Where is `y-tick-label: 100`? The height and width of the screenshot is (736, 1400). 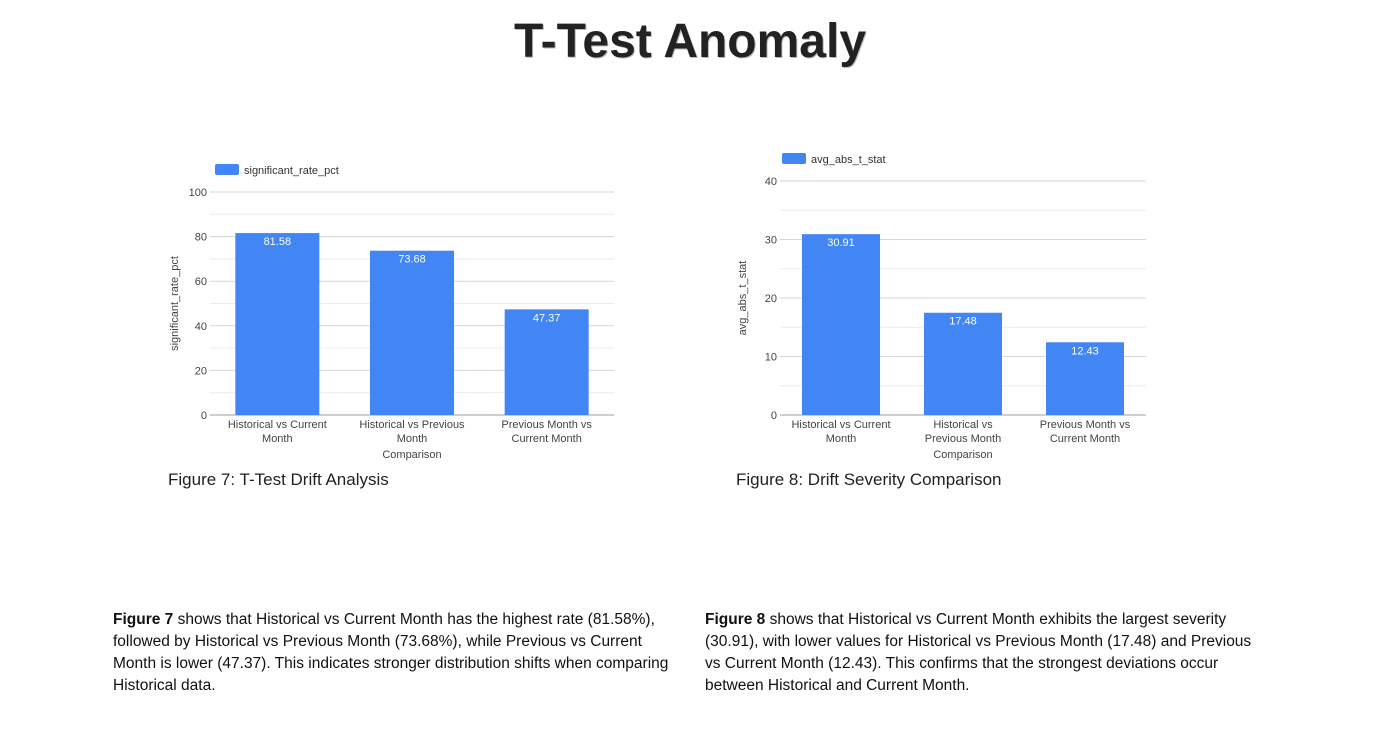 y-tick-label: 100 is located at coordinates (198, 193).